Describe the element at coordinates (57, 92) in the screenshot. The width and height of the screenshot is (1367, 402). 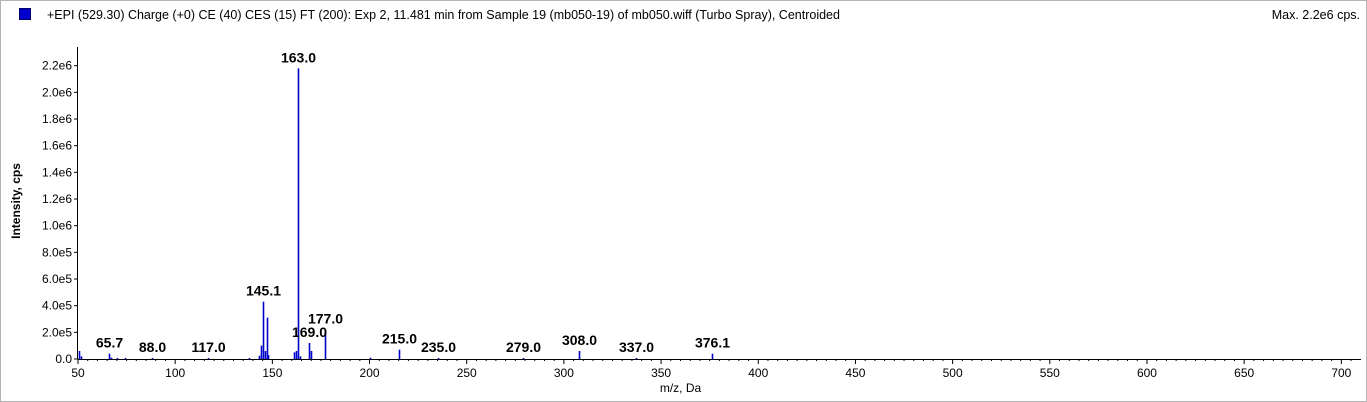
I see `y-tick-label: 2.0e6` at that location.